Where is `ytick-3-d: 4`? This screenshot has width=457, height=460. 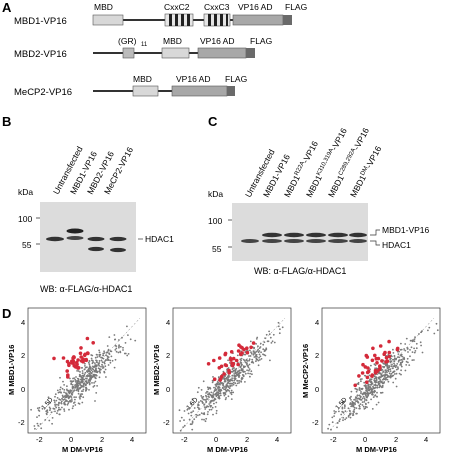
ytick-3-d: 4 is located at coordinates (317, 322).